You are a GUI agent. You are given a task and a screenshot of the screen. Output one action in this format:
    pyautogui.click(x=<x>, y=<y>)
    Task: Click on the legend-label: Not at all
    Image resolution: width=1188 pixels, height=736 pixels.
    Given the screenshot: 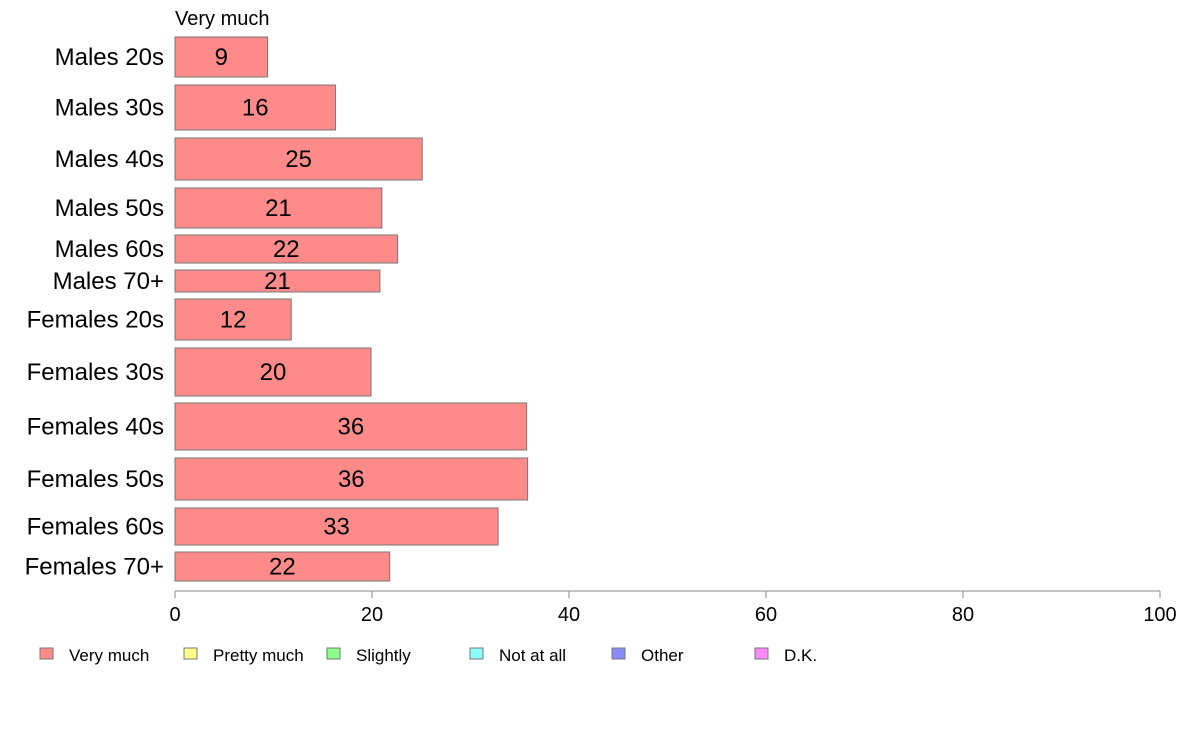 What is the action you would take?
    pyautogui.click(x=532, y=655)
    